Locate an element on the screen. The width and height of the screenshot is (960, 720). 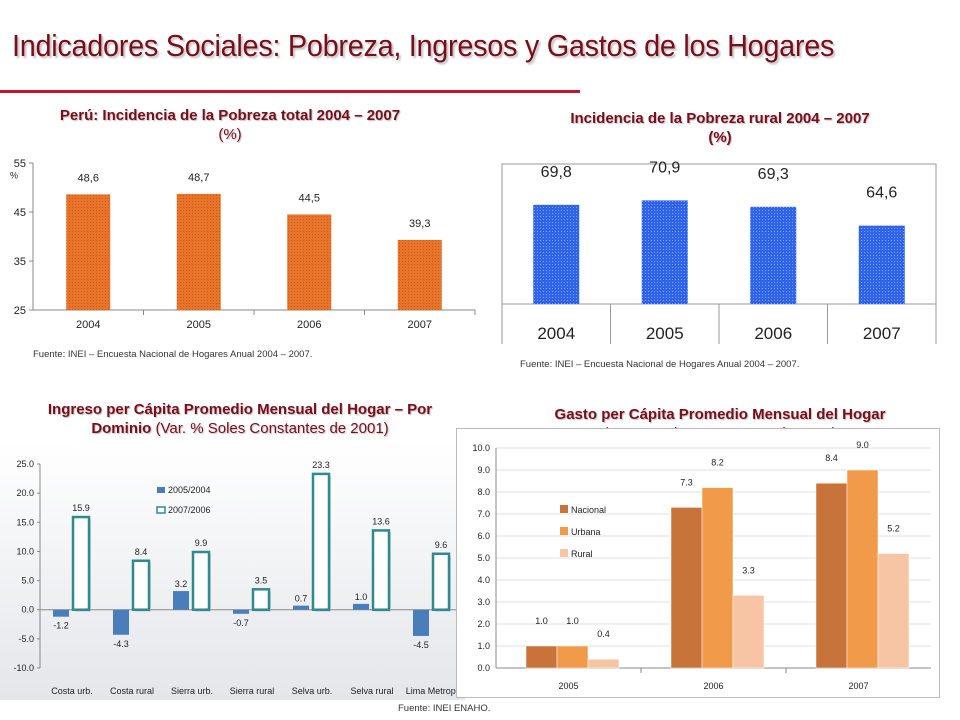
value-label: 69,3 is located at coordinates (773, 174).